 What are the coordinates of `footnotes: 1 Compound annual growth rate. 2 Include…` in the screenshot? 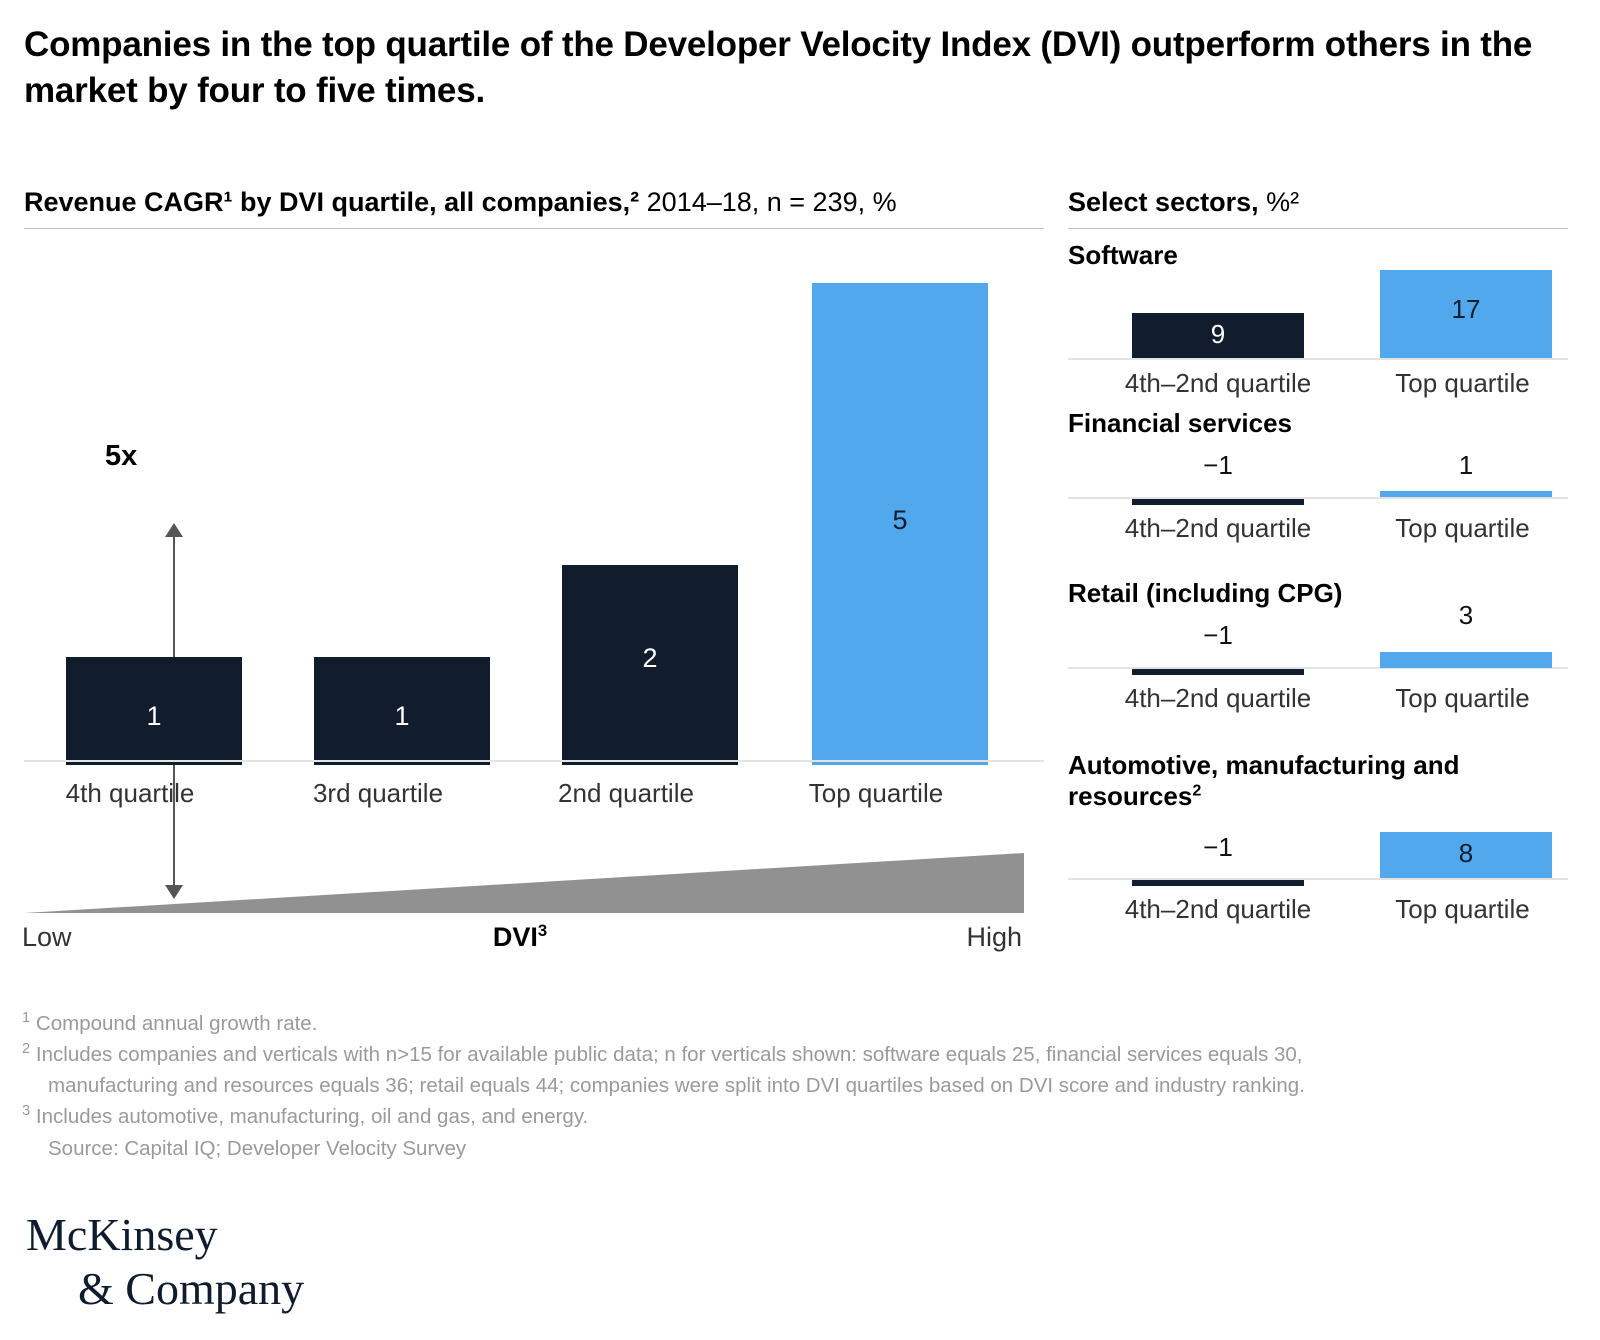 It's located at (772, 1086).